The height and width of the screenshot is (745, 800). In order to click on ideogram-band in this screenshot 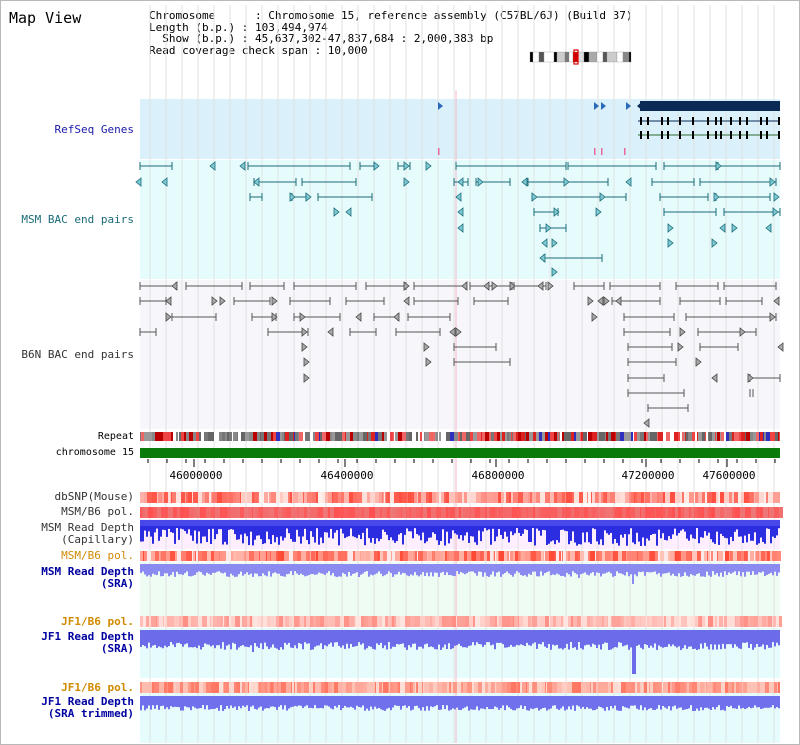, I will do `click(593, 57)`.